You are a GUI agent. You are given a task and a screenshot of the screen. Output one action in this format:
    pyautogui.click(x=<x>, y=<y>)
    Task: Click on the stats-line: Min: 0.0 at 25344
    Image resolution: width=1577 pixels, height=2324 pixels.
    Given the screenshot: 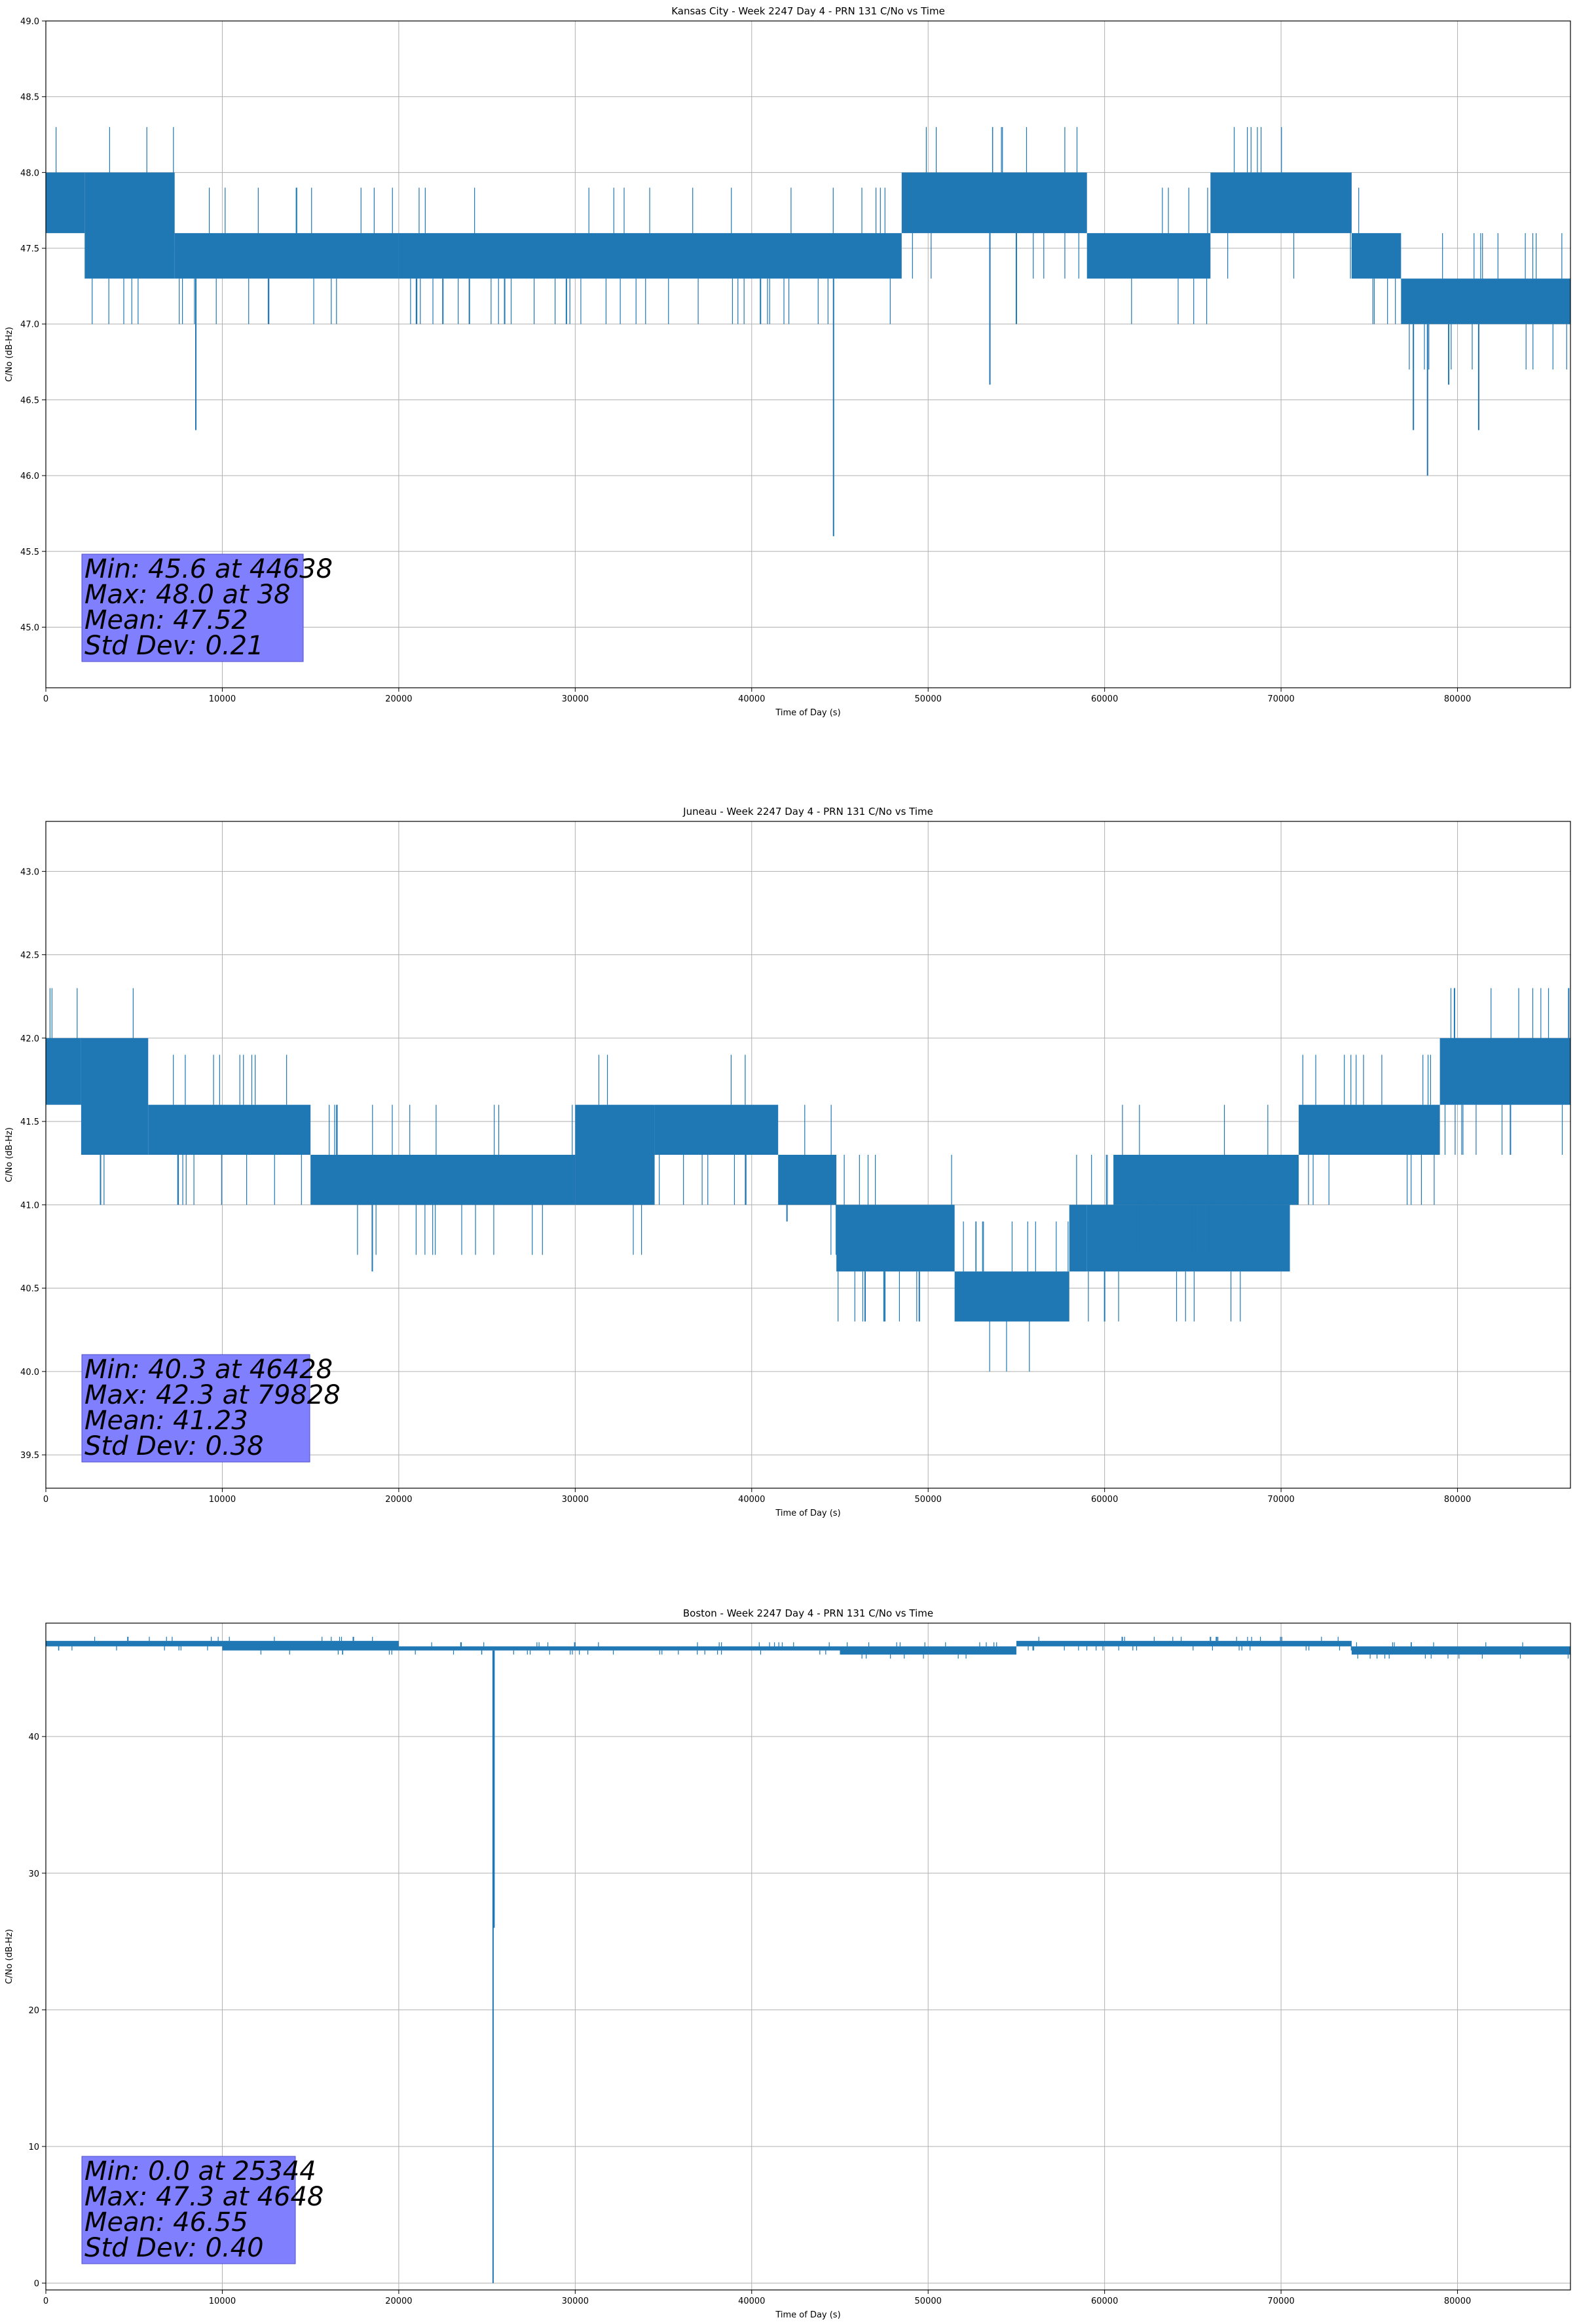 What is the action you would take?
    pyautogui.click(x=200, y=2171)
    